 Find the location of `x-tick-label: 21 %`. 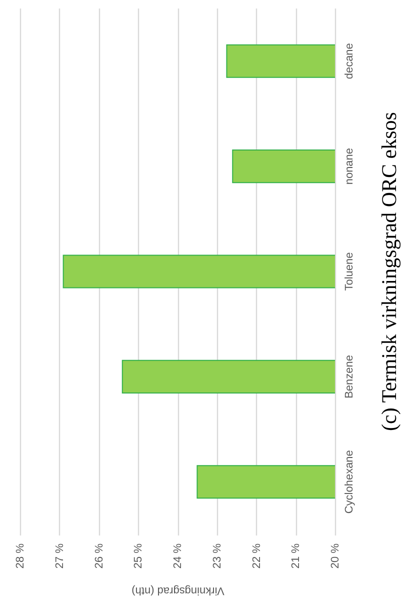

x-tick-label: 21 % is located at coordinates (296, 556).